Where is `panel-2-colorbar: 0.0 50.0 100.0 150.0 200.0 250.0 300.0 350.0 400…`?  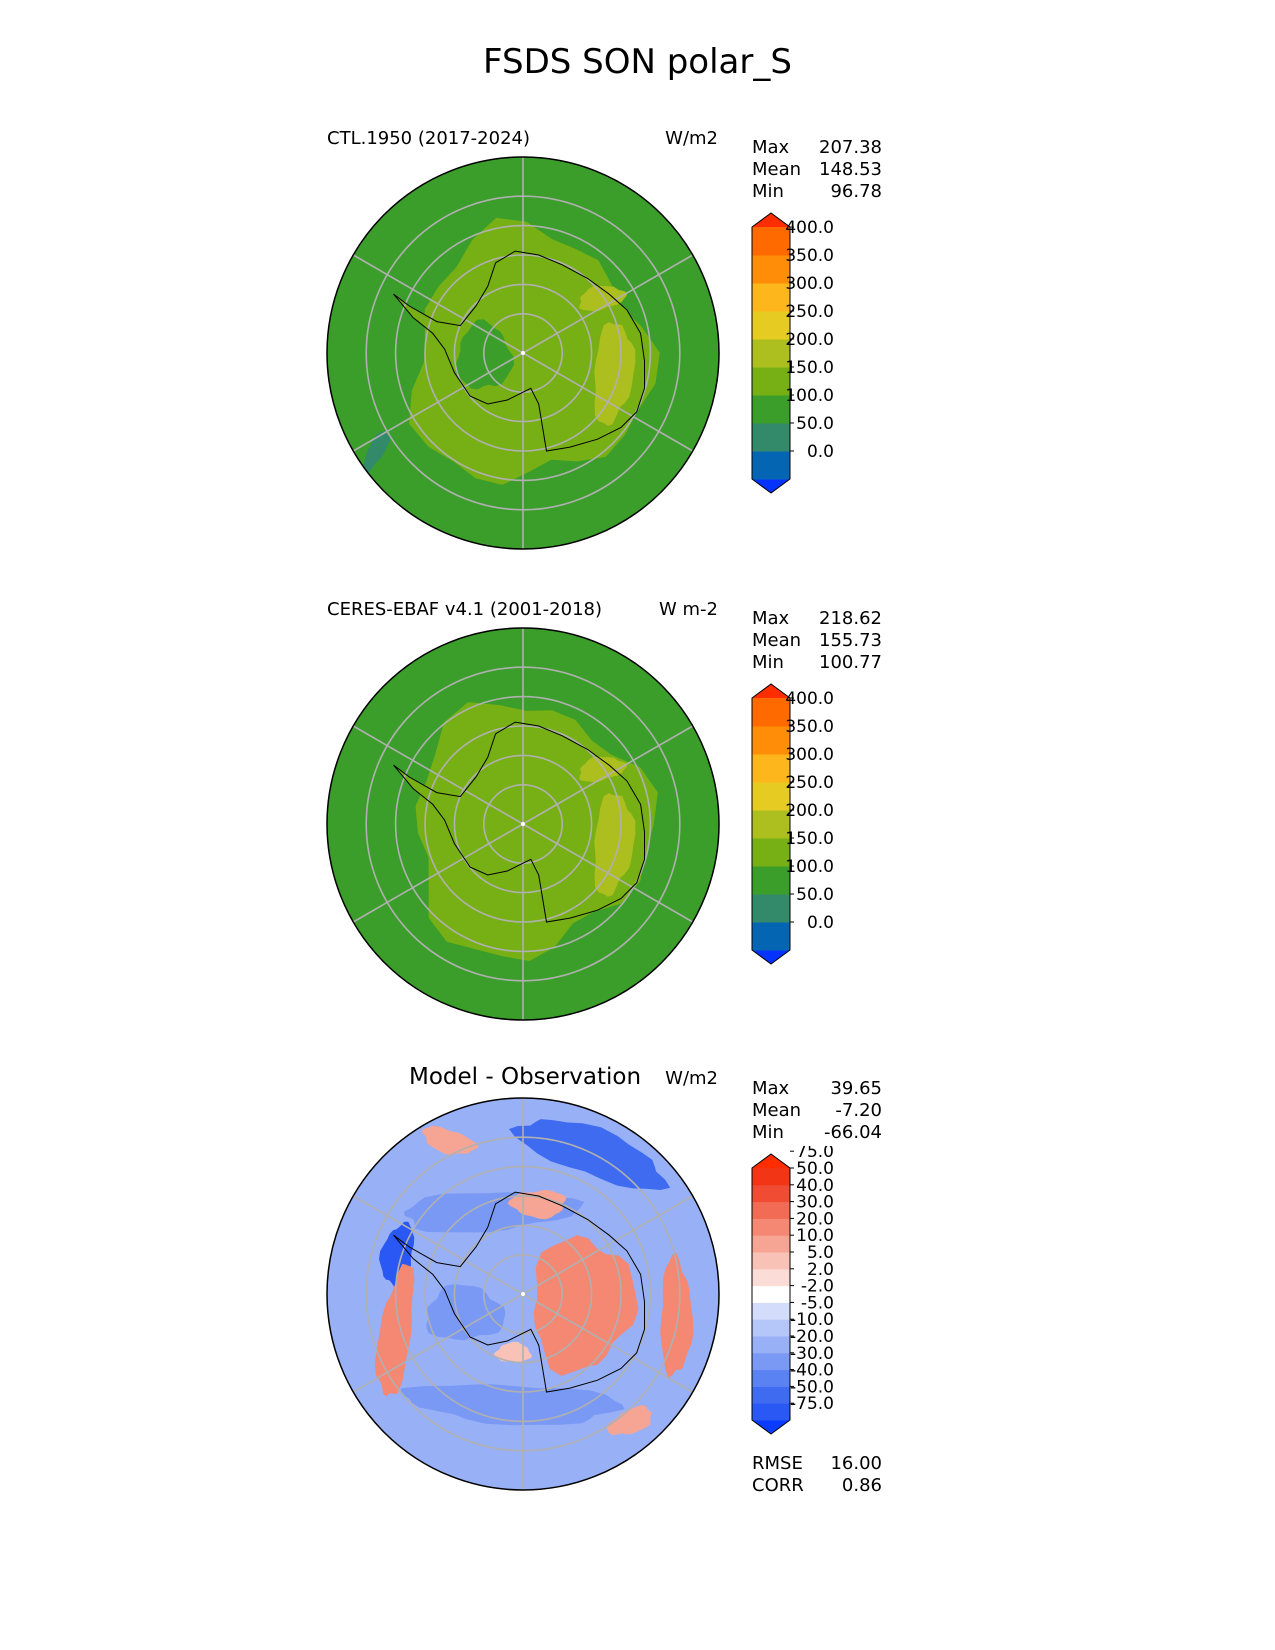
panel-2-colorbar: 0.0 50.0 100.0 150.0 200.0 250.0 300.0 350.0 400… is located at coordinates (792, 820).